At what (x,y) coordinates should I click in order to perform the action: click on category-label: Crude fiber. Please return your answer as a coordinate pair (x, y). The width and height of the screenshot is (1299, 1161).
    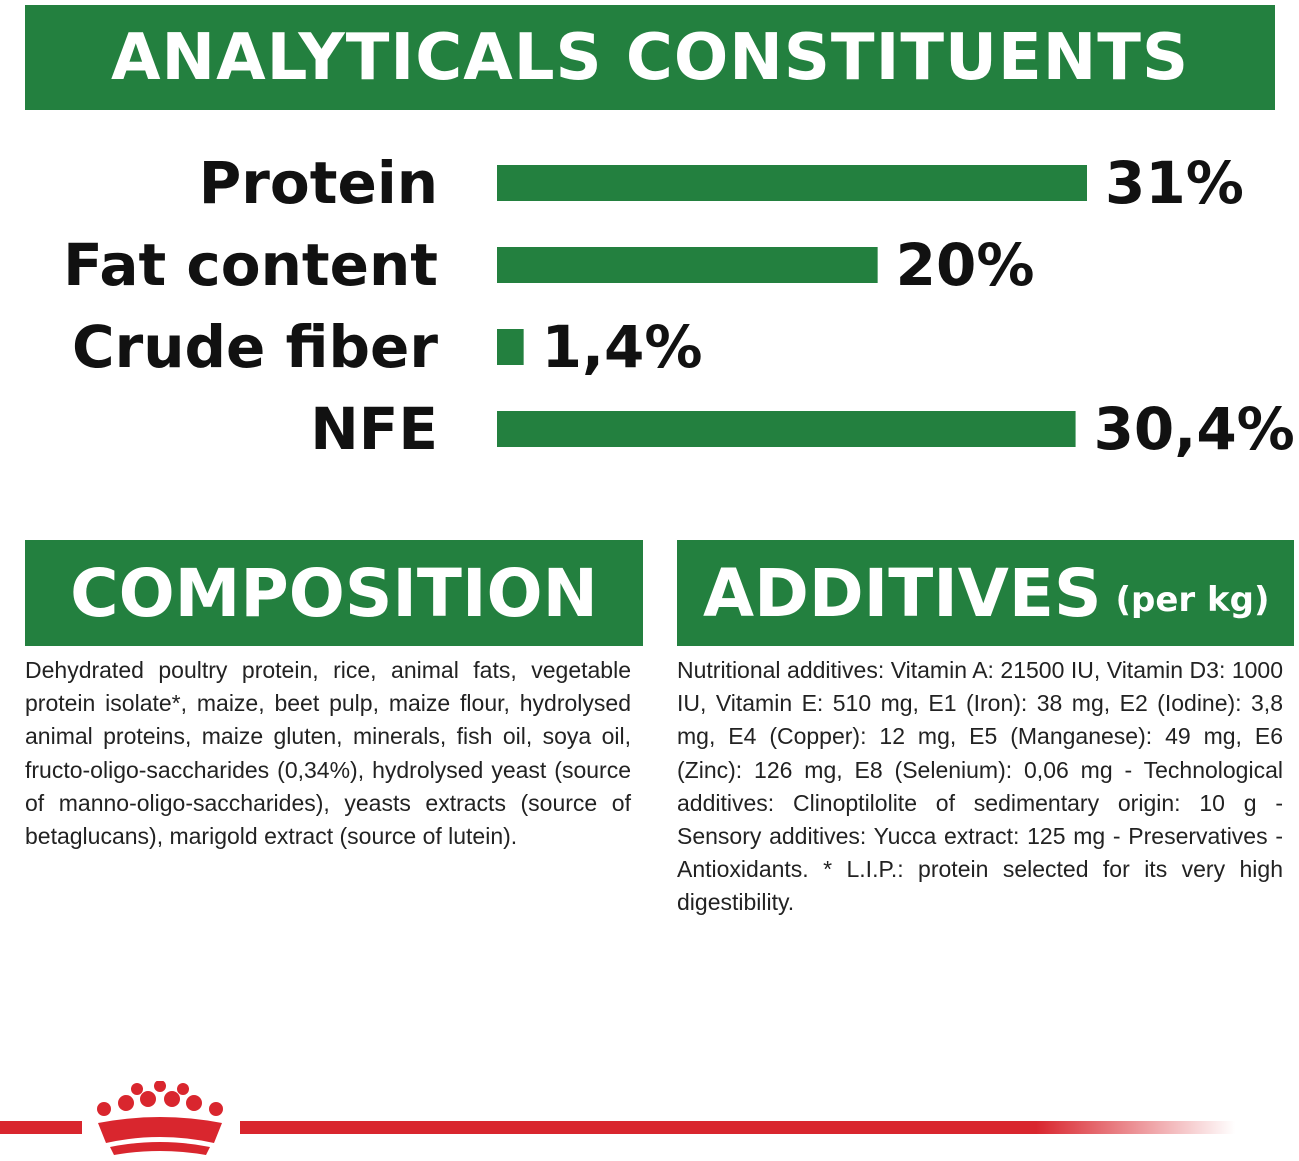
    Looking at the image, I should click on (255, 347).